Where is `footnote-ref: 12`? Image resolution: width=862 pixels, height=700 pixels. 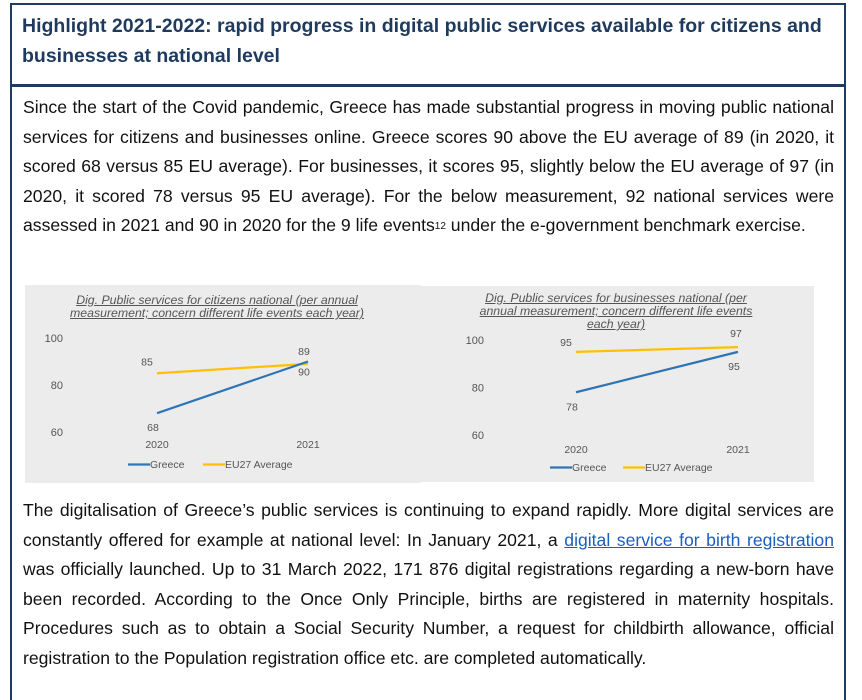 footnote-ref: 12 is located at coordinates (440, 226).